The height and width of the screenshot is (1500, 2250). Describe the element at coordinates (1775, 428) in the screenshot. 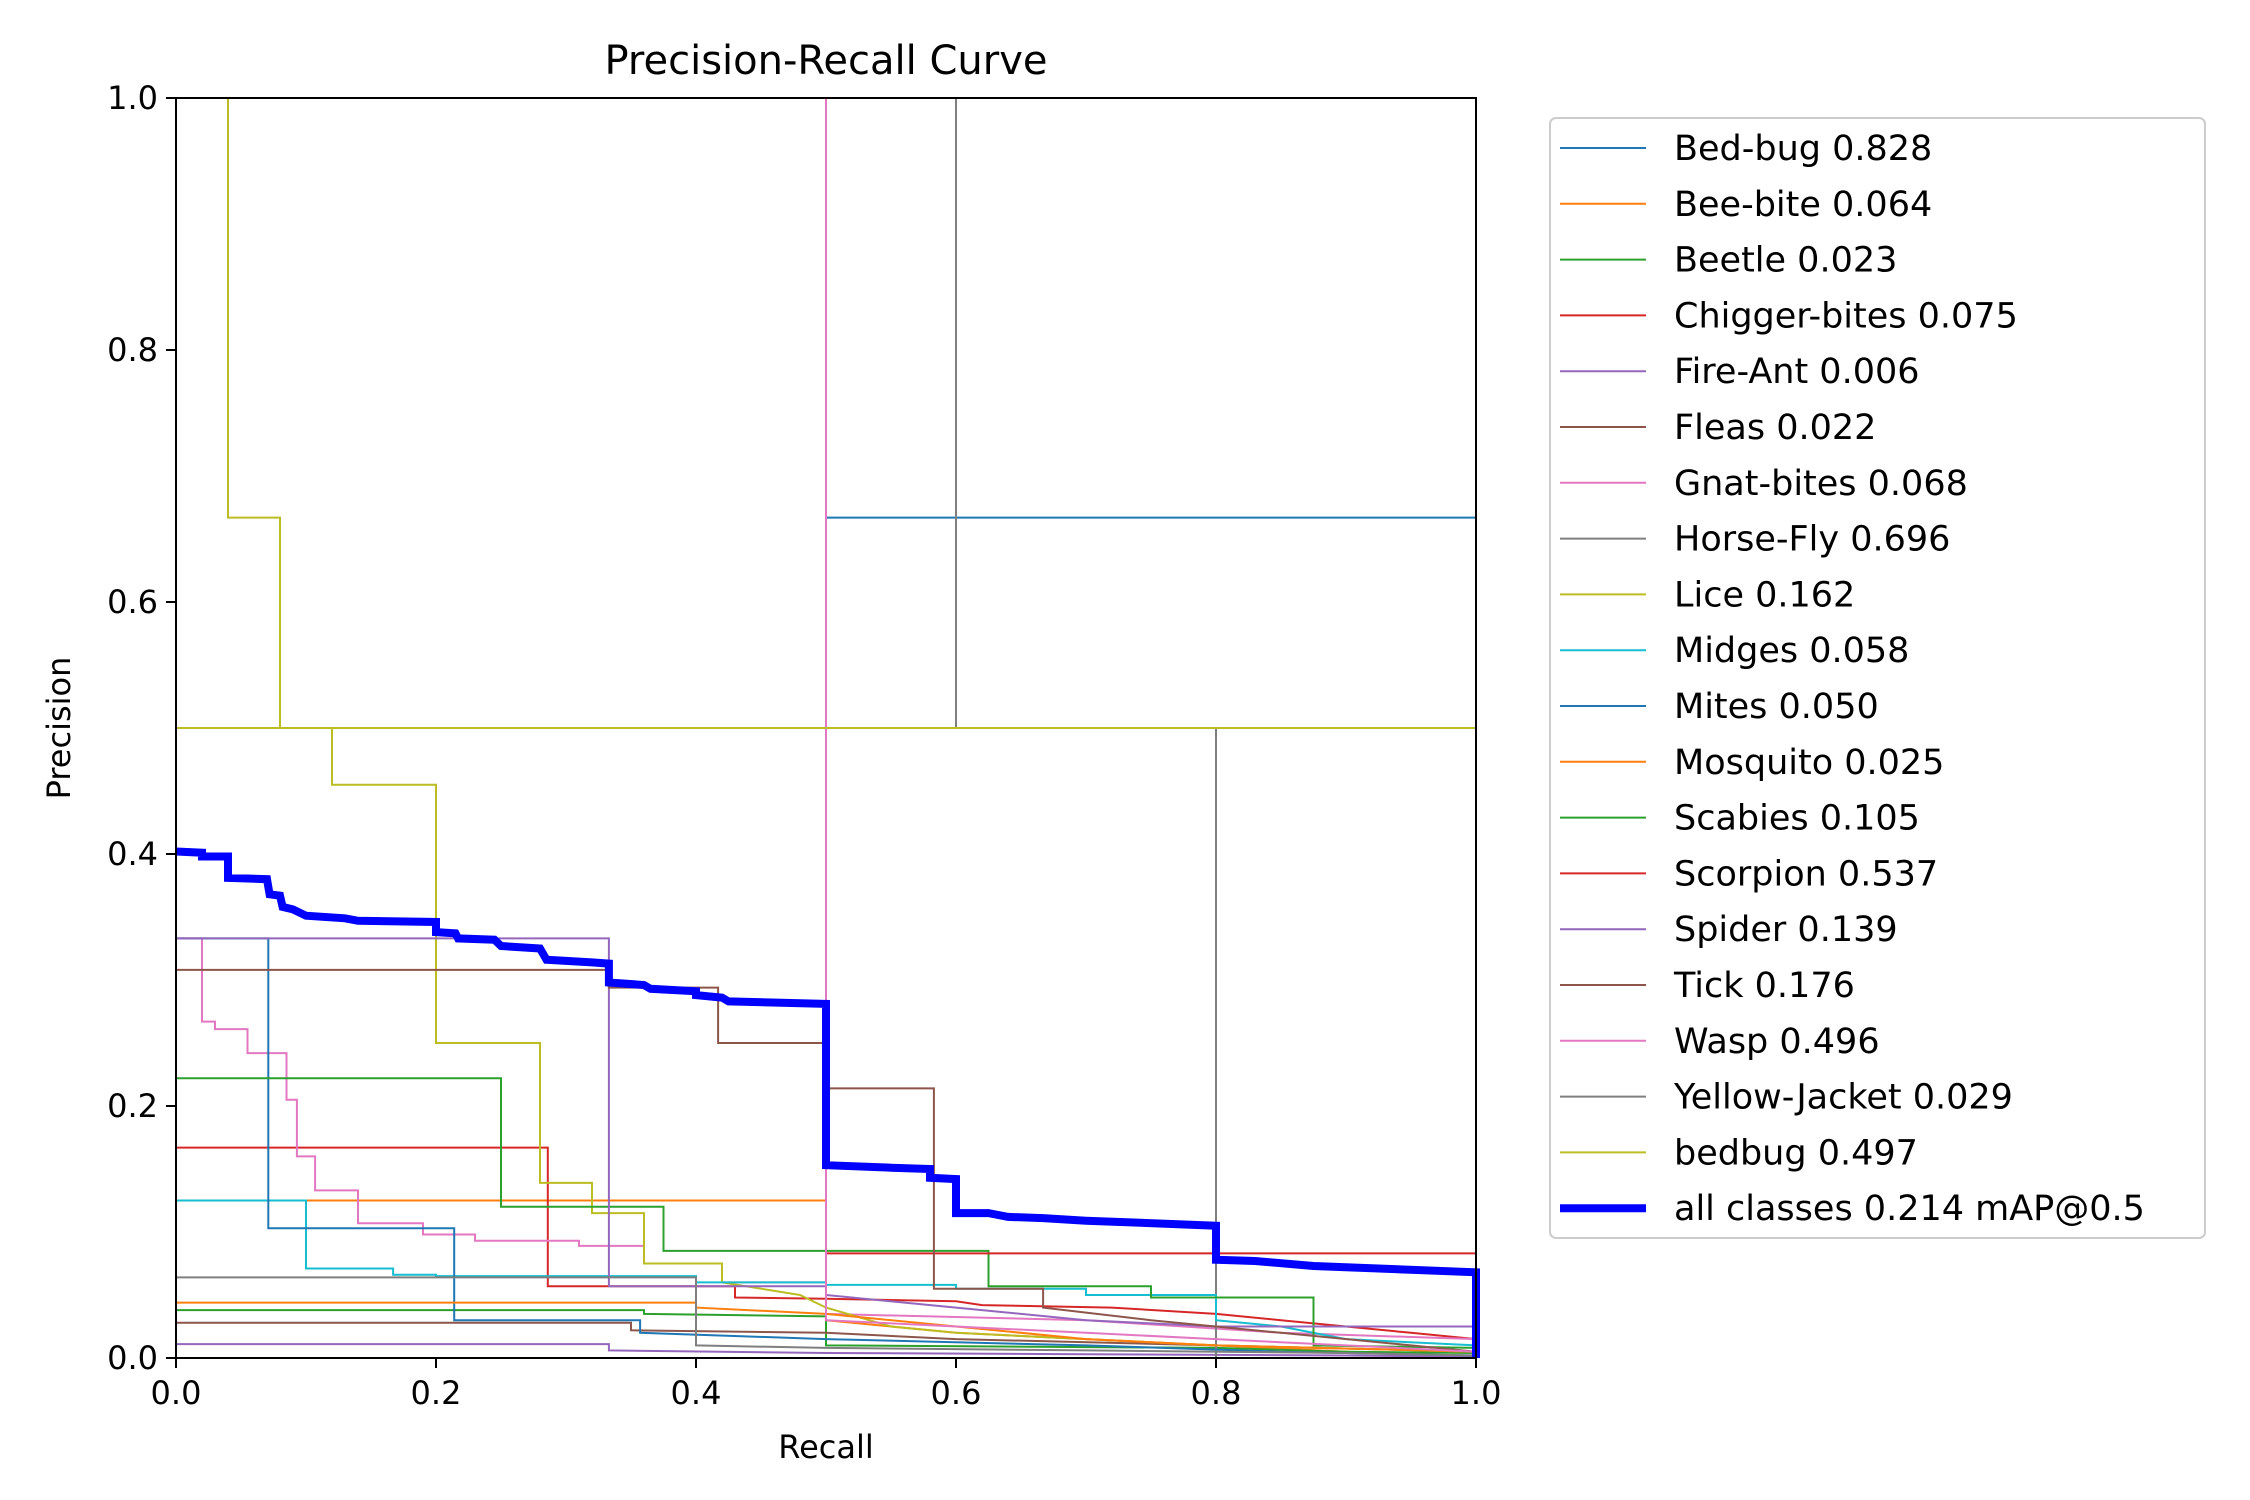

I see `legend-label-fleas: Fleas 0.022` at that location.